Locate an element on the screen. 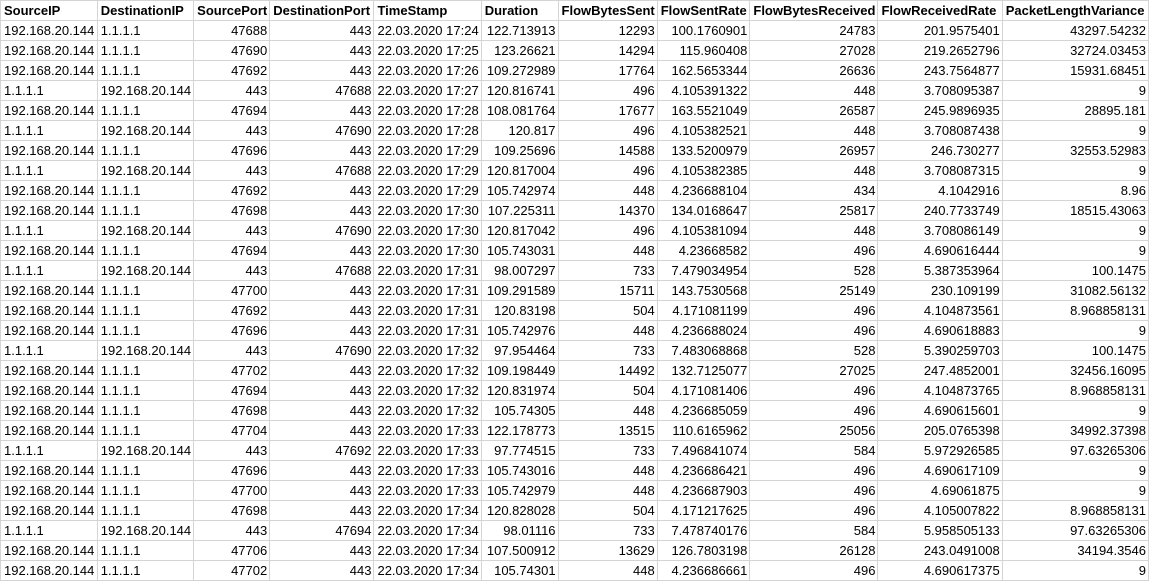 The image size is (1149, 585). table-cell: 47688 is located at coordinates (322, 270).